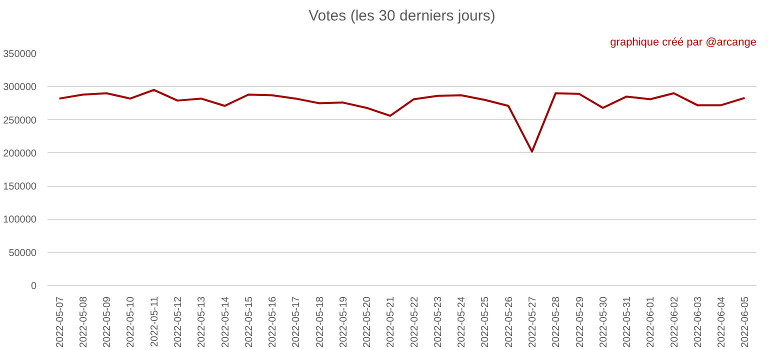 The width and height of the screenshot is (768, 350). What do you see at coordinates (414, 322) in the screenshot?
I see `x-tick-label: 2022-05-22` at bounding box center [414, 322].